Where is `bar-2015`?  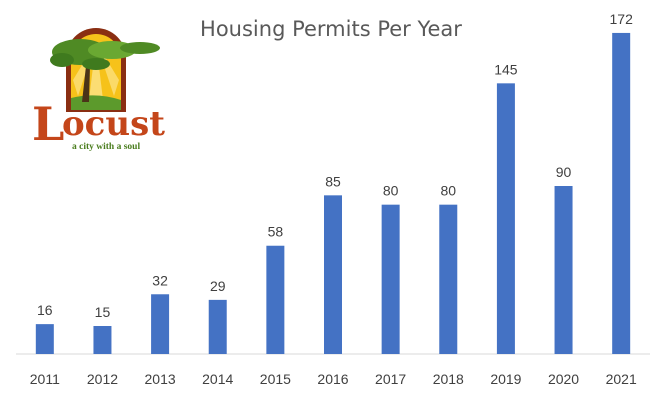 bar-2015 is located at coordinates (275, 299).